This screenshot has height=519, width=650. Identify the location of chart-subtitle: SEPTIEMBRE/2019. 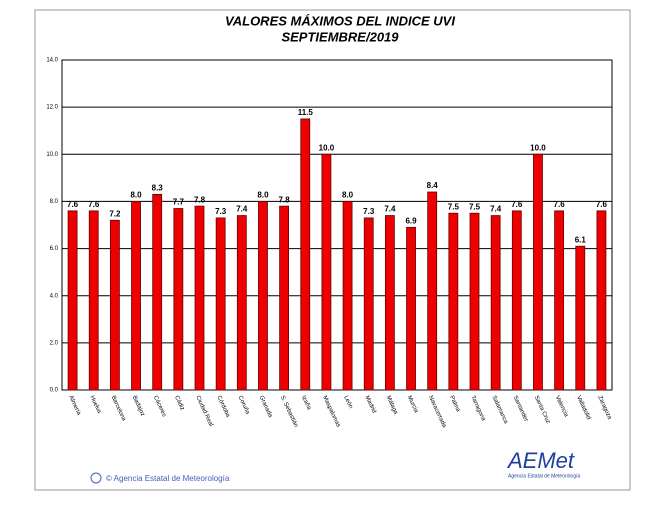
(340, 36).